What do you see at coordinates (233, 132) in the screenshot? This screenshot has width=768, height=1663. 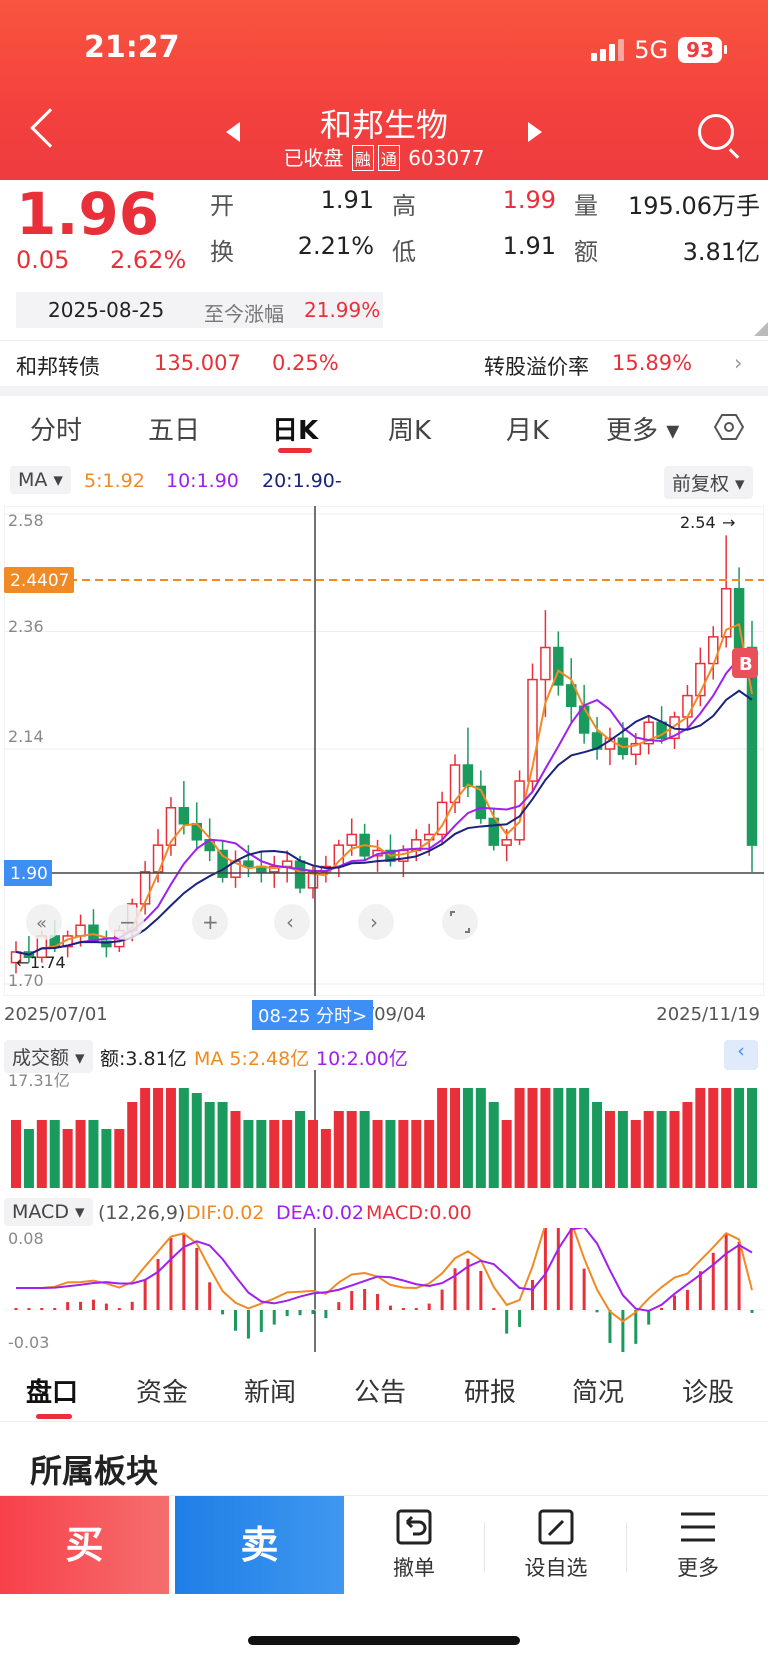 I see `prev-stock-icon` at bounding box center [233, 132].